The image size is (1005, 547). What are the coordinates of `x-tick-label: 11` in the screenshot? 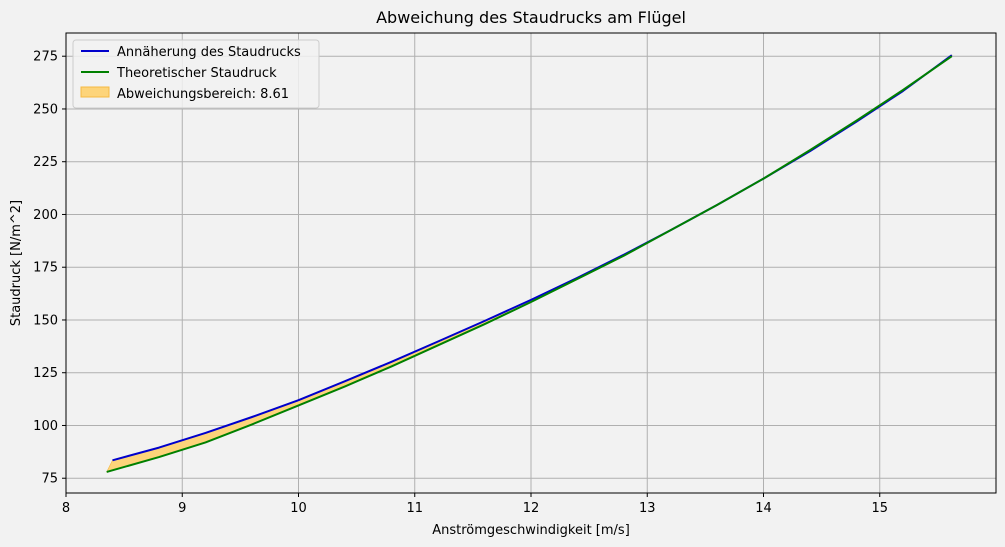 It's located at (414, 508).